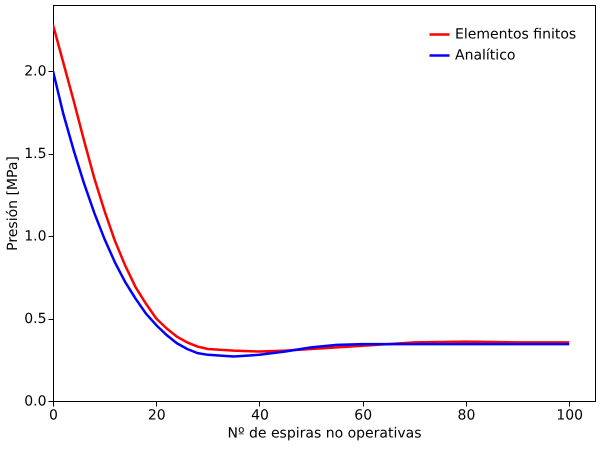 The image size is (605, 450). I want to click on y-tick-label: 0.0, so click(35, 402).